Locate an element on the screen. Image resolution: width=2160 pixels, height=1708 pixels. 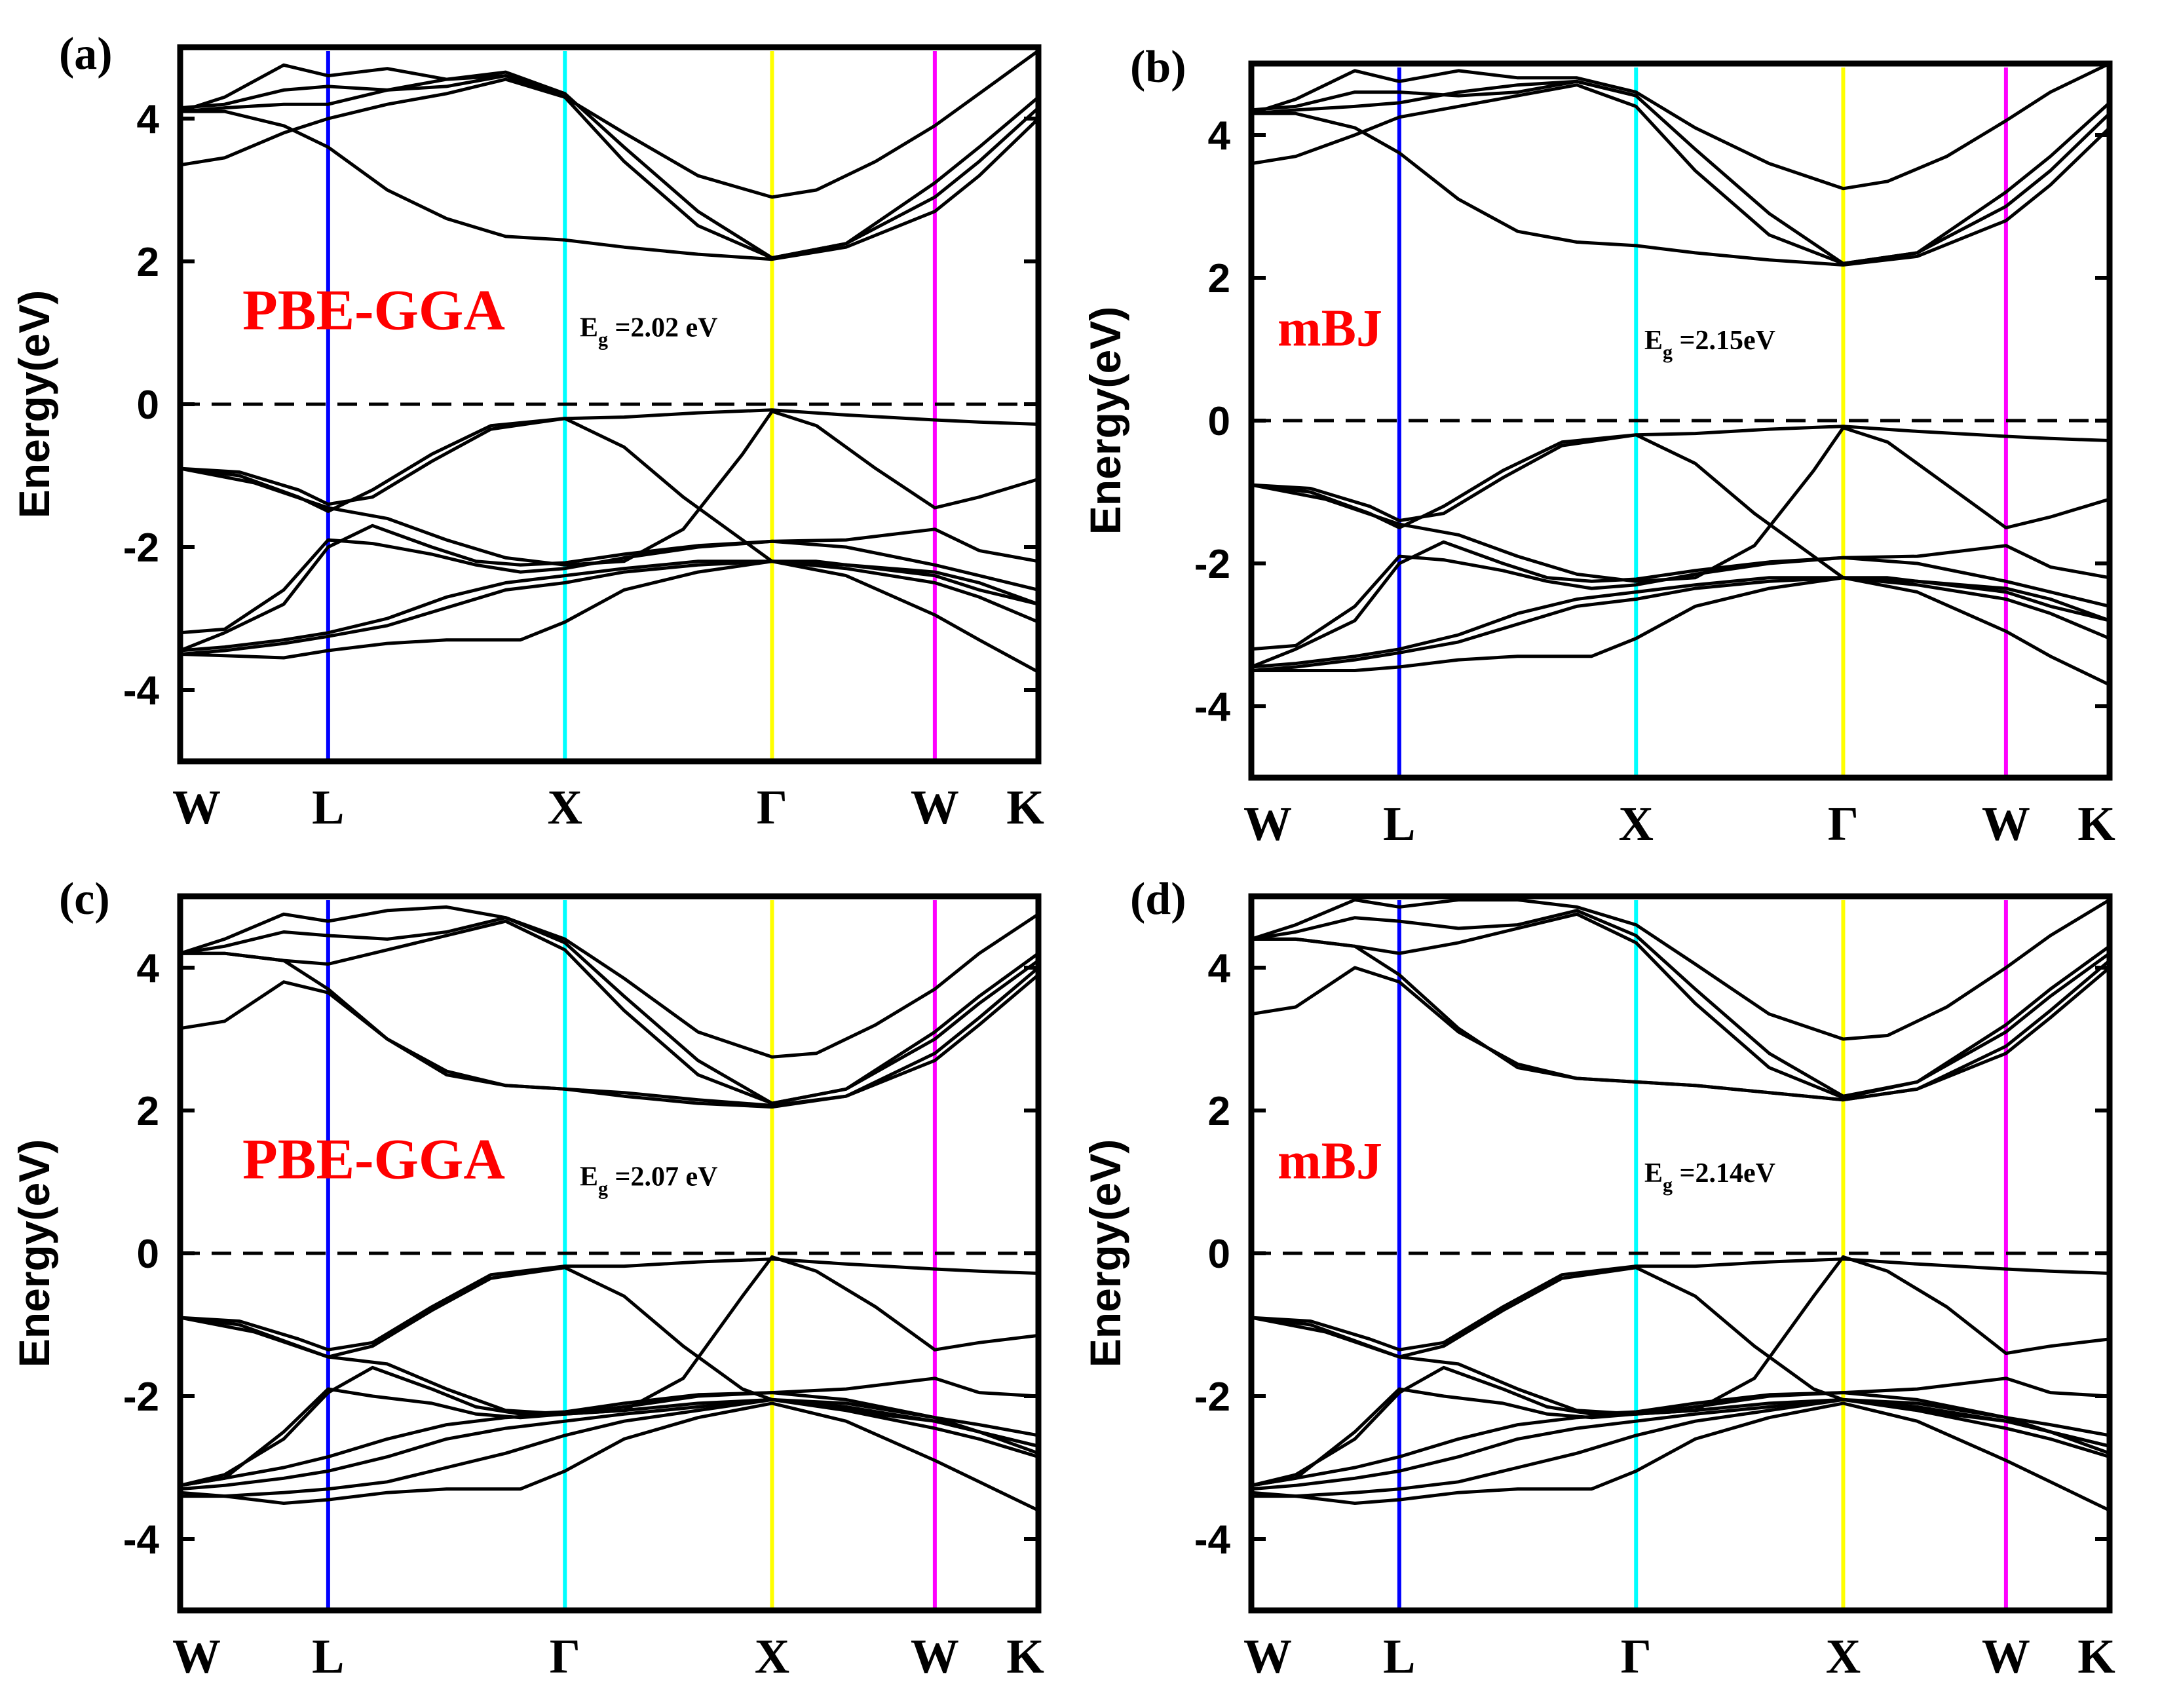
band-gap-label: Eg =2.14eV is located at coordinates (1709, 1177).